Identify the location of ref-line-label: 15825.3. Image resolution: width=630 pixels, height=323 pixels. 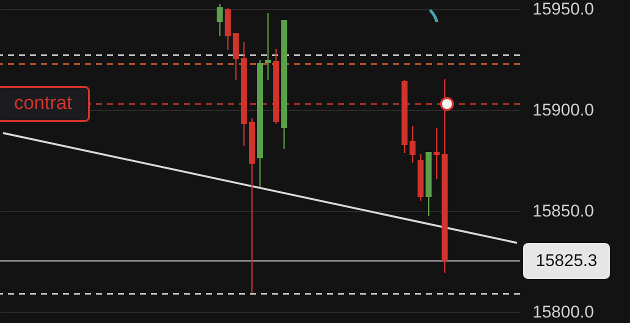
(566, 260).